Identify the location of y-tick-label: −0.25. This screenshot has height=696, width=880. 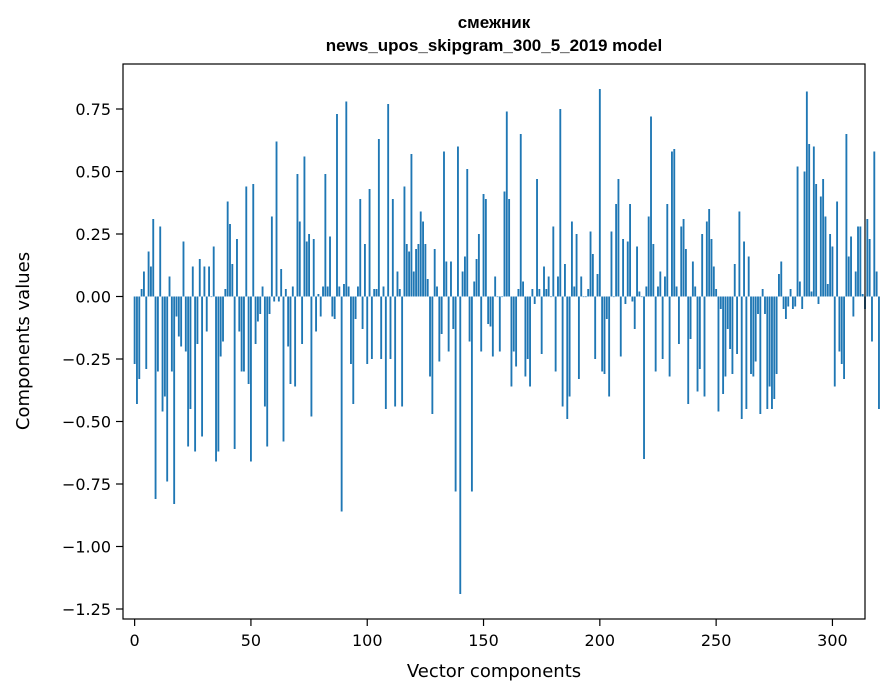
(86, 359).